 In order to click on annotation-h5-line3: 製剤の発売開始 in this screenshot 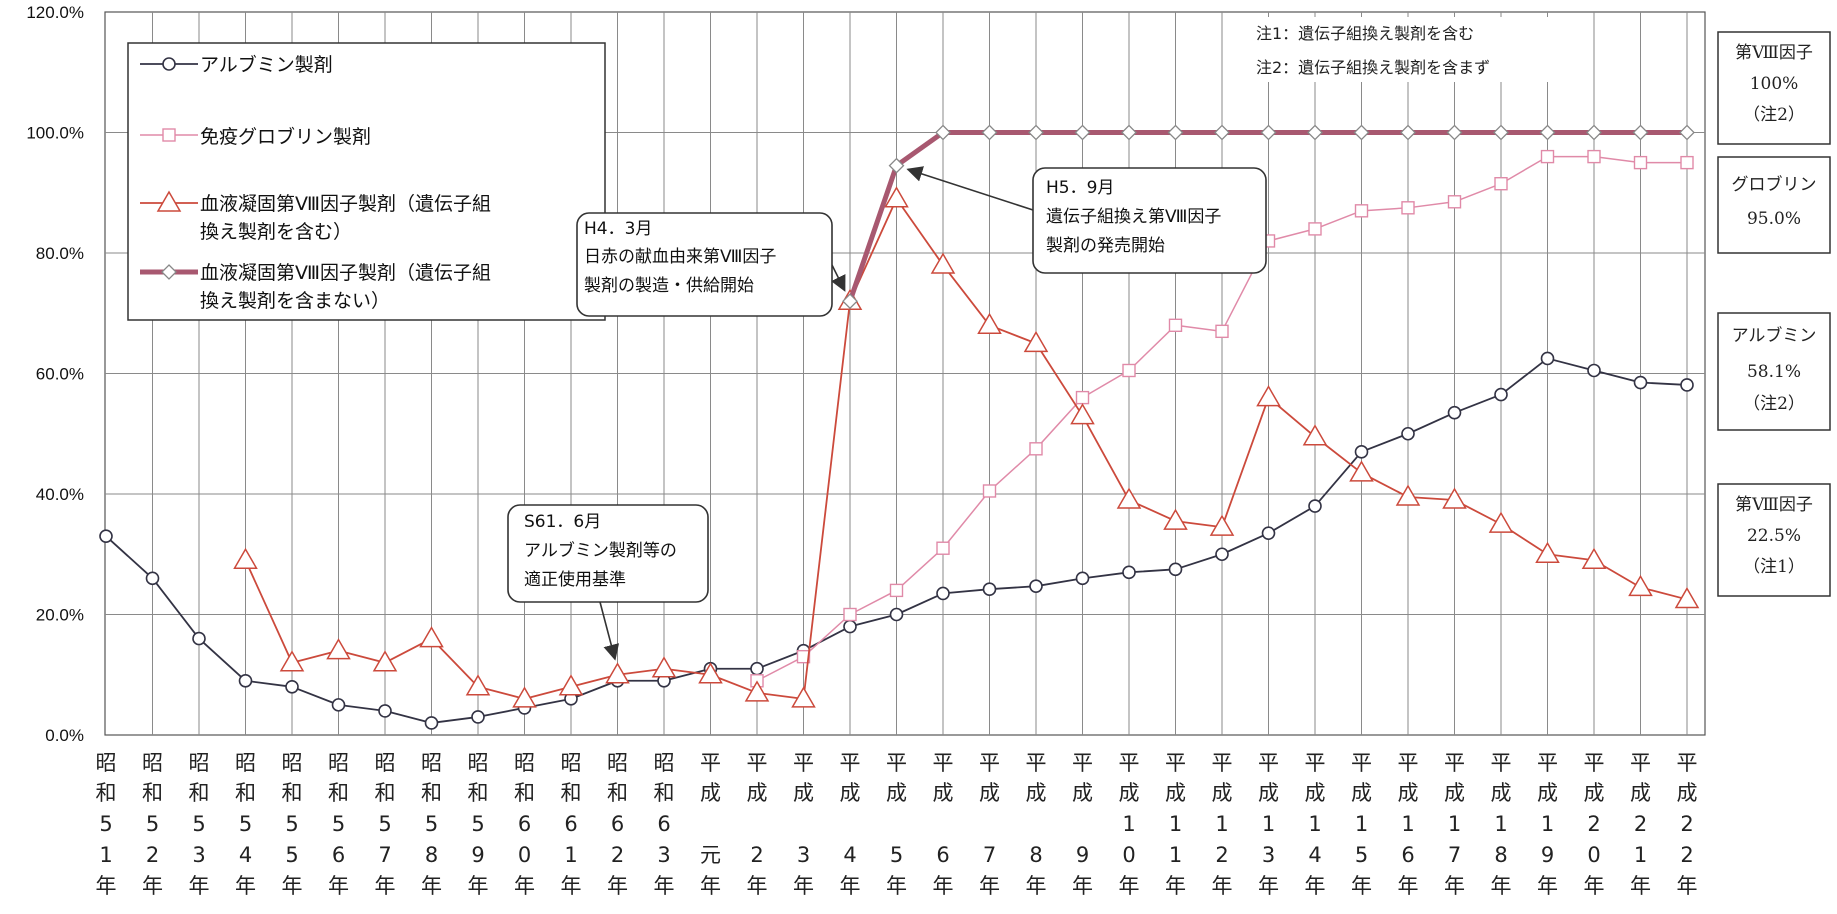, I will do `click(1105, 246)`.